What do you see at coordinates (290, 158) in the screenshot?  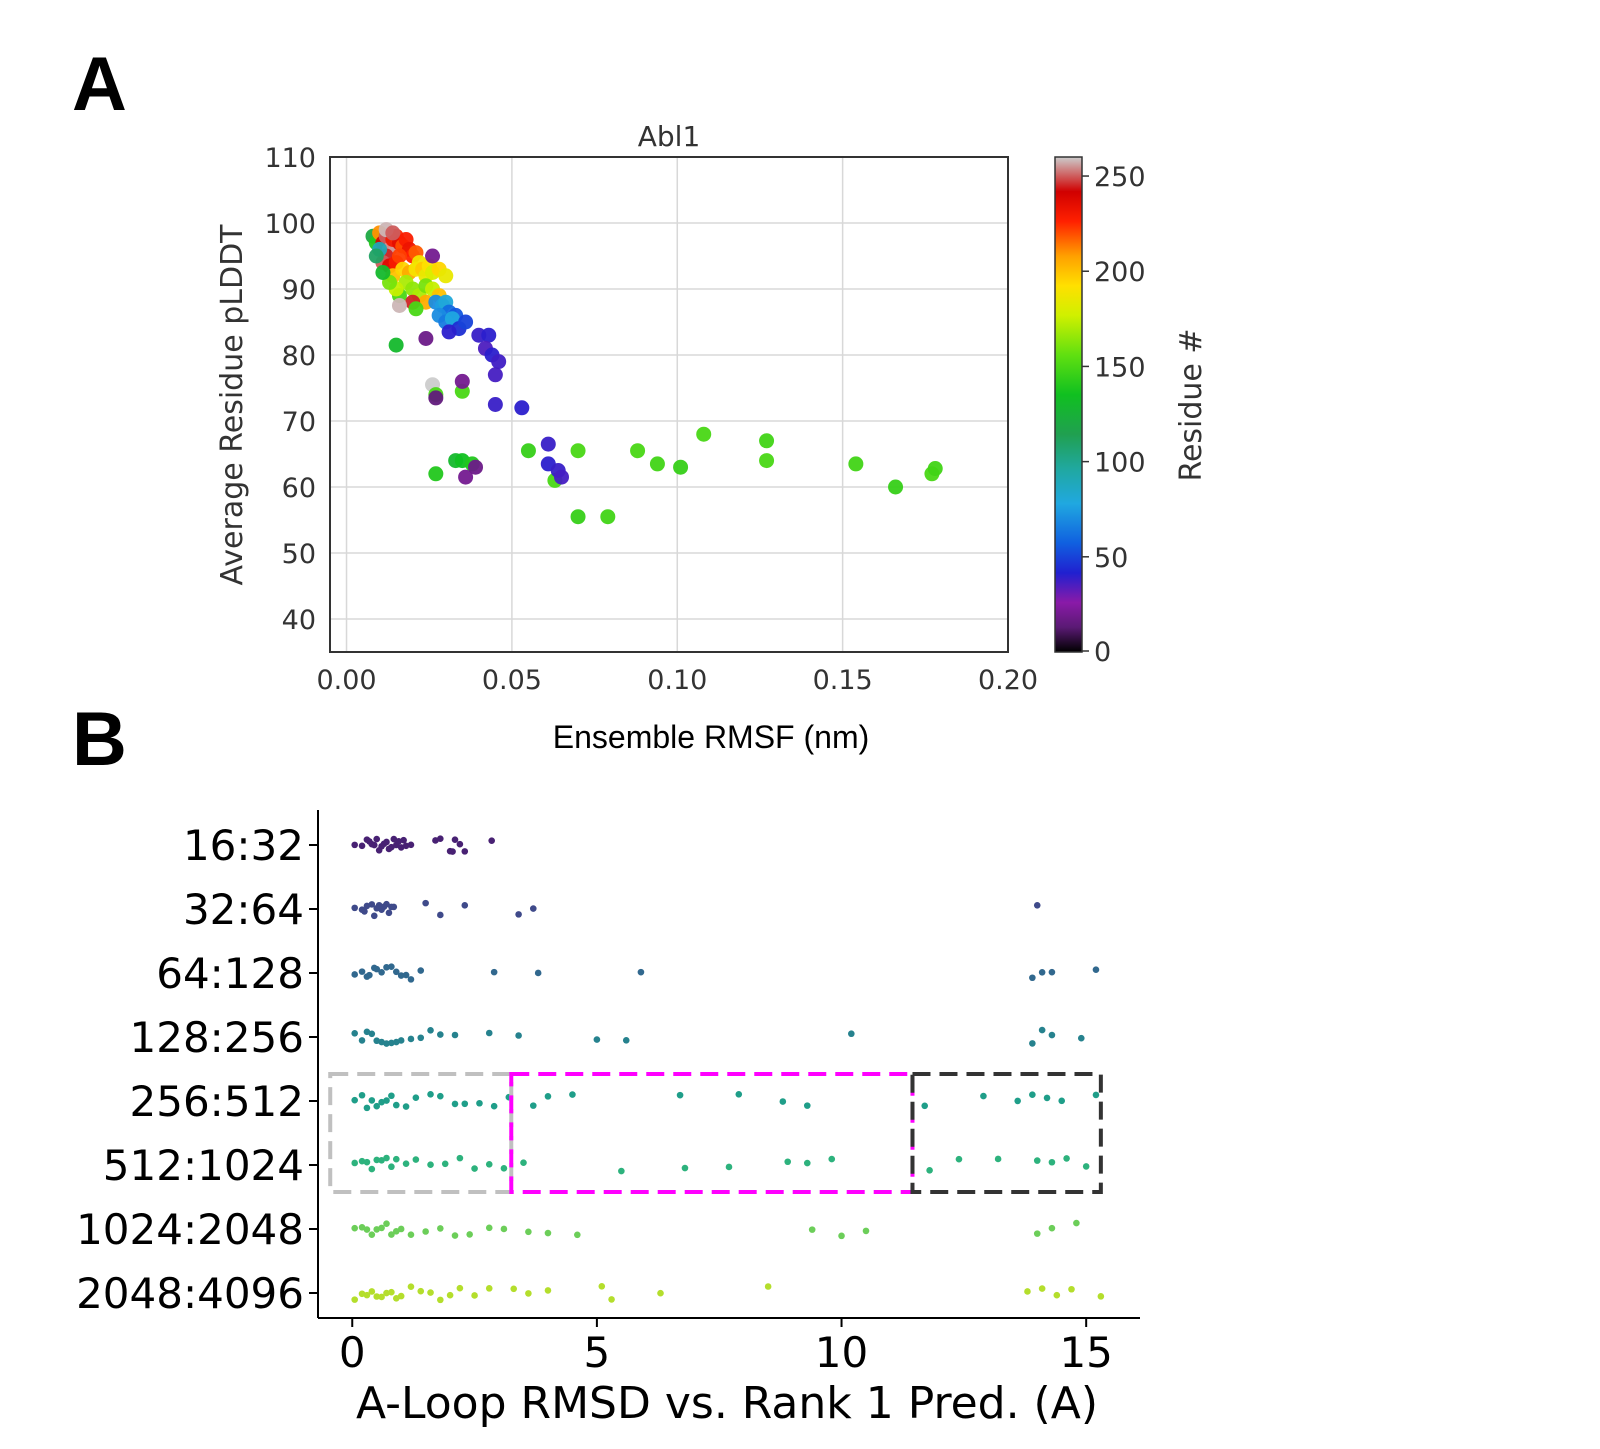 I see `a-y-tick-label: 110` at bounding box center [290, 158].